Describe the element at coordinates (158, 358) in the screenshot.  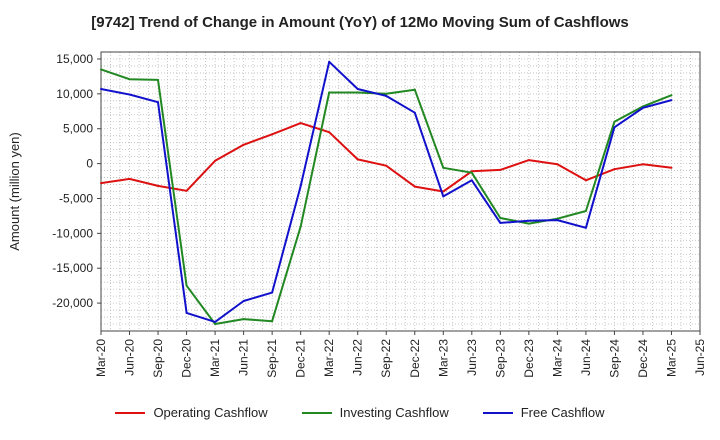
I see `x-tick-label: Sep-20` at that location.